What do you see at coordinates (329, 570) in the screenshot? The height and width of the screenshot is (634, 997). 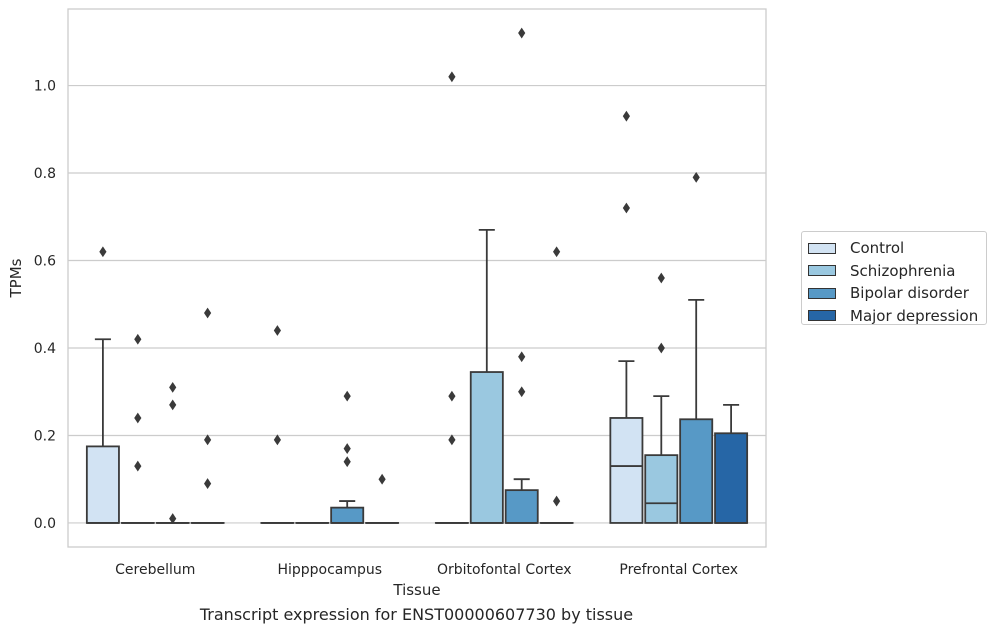 I see `x-tick-label: Hipppocampus` at bounding box center [329, 570].